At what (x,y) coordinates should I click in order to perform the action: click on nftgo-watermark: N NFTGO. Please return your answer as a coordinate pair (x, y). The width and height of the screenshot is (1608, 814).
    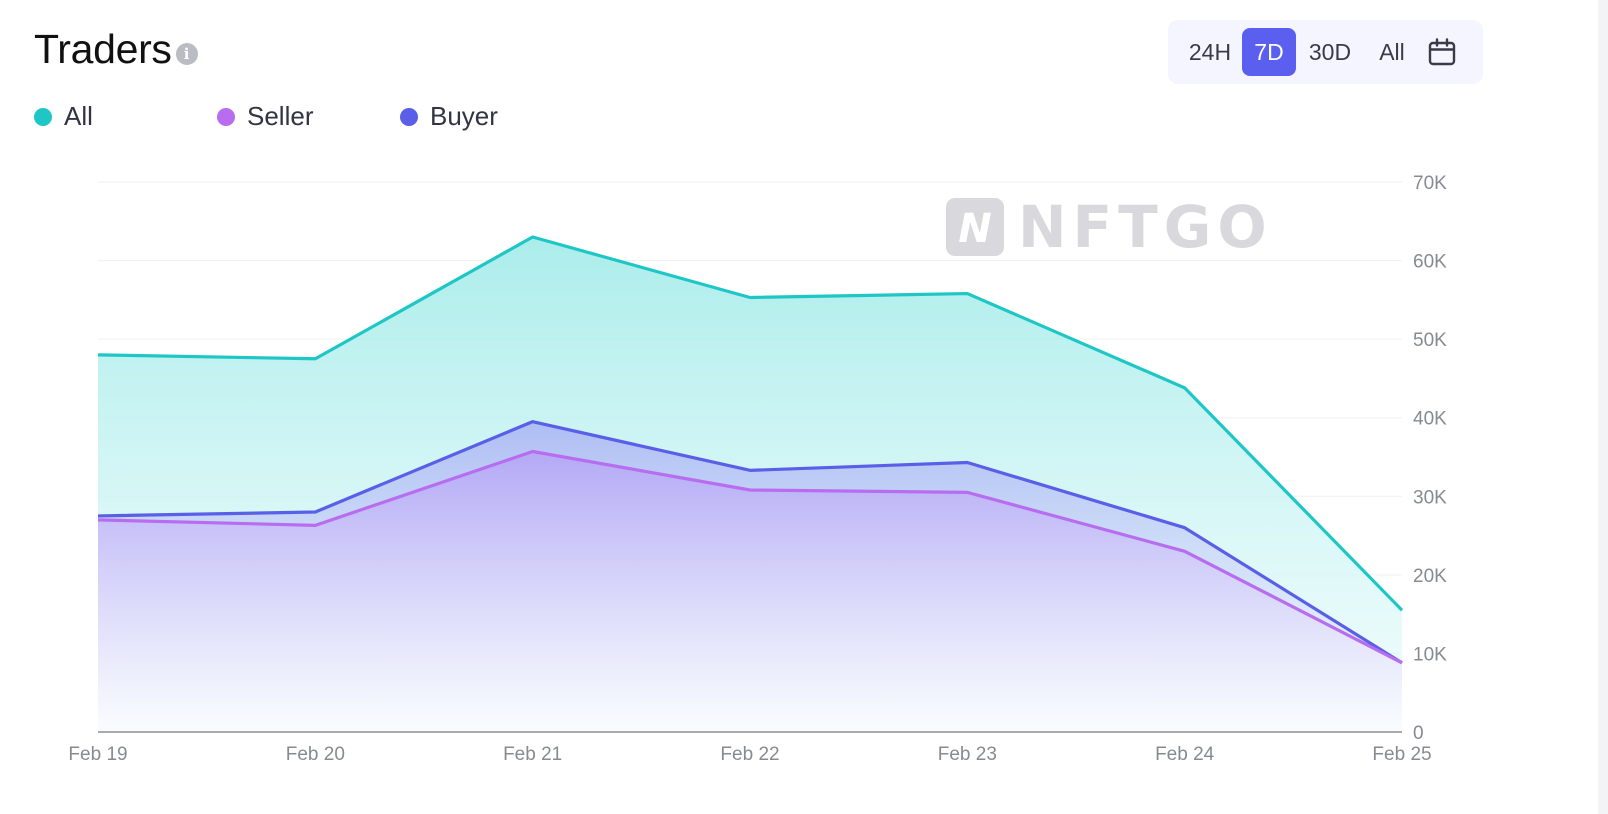
    Looking at the image, I should click on (1109, 227).